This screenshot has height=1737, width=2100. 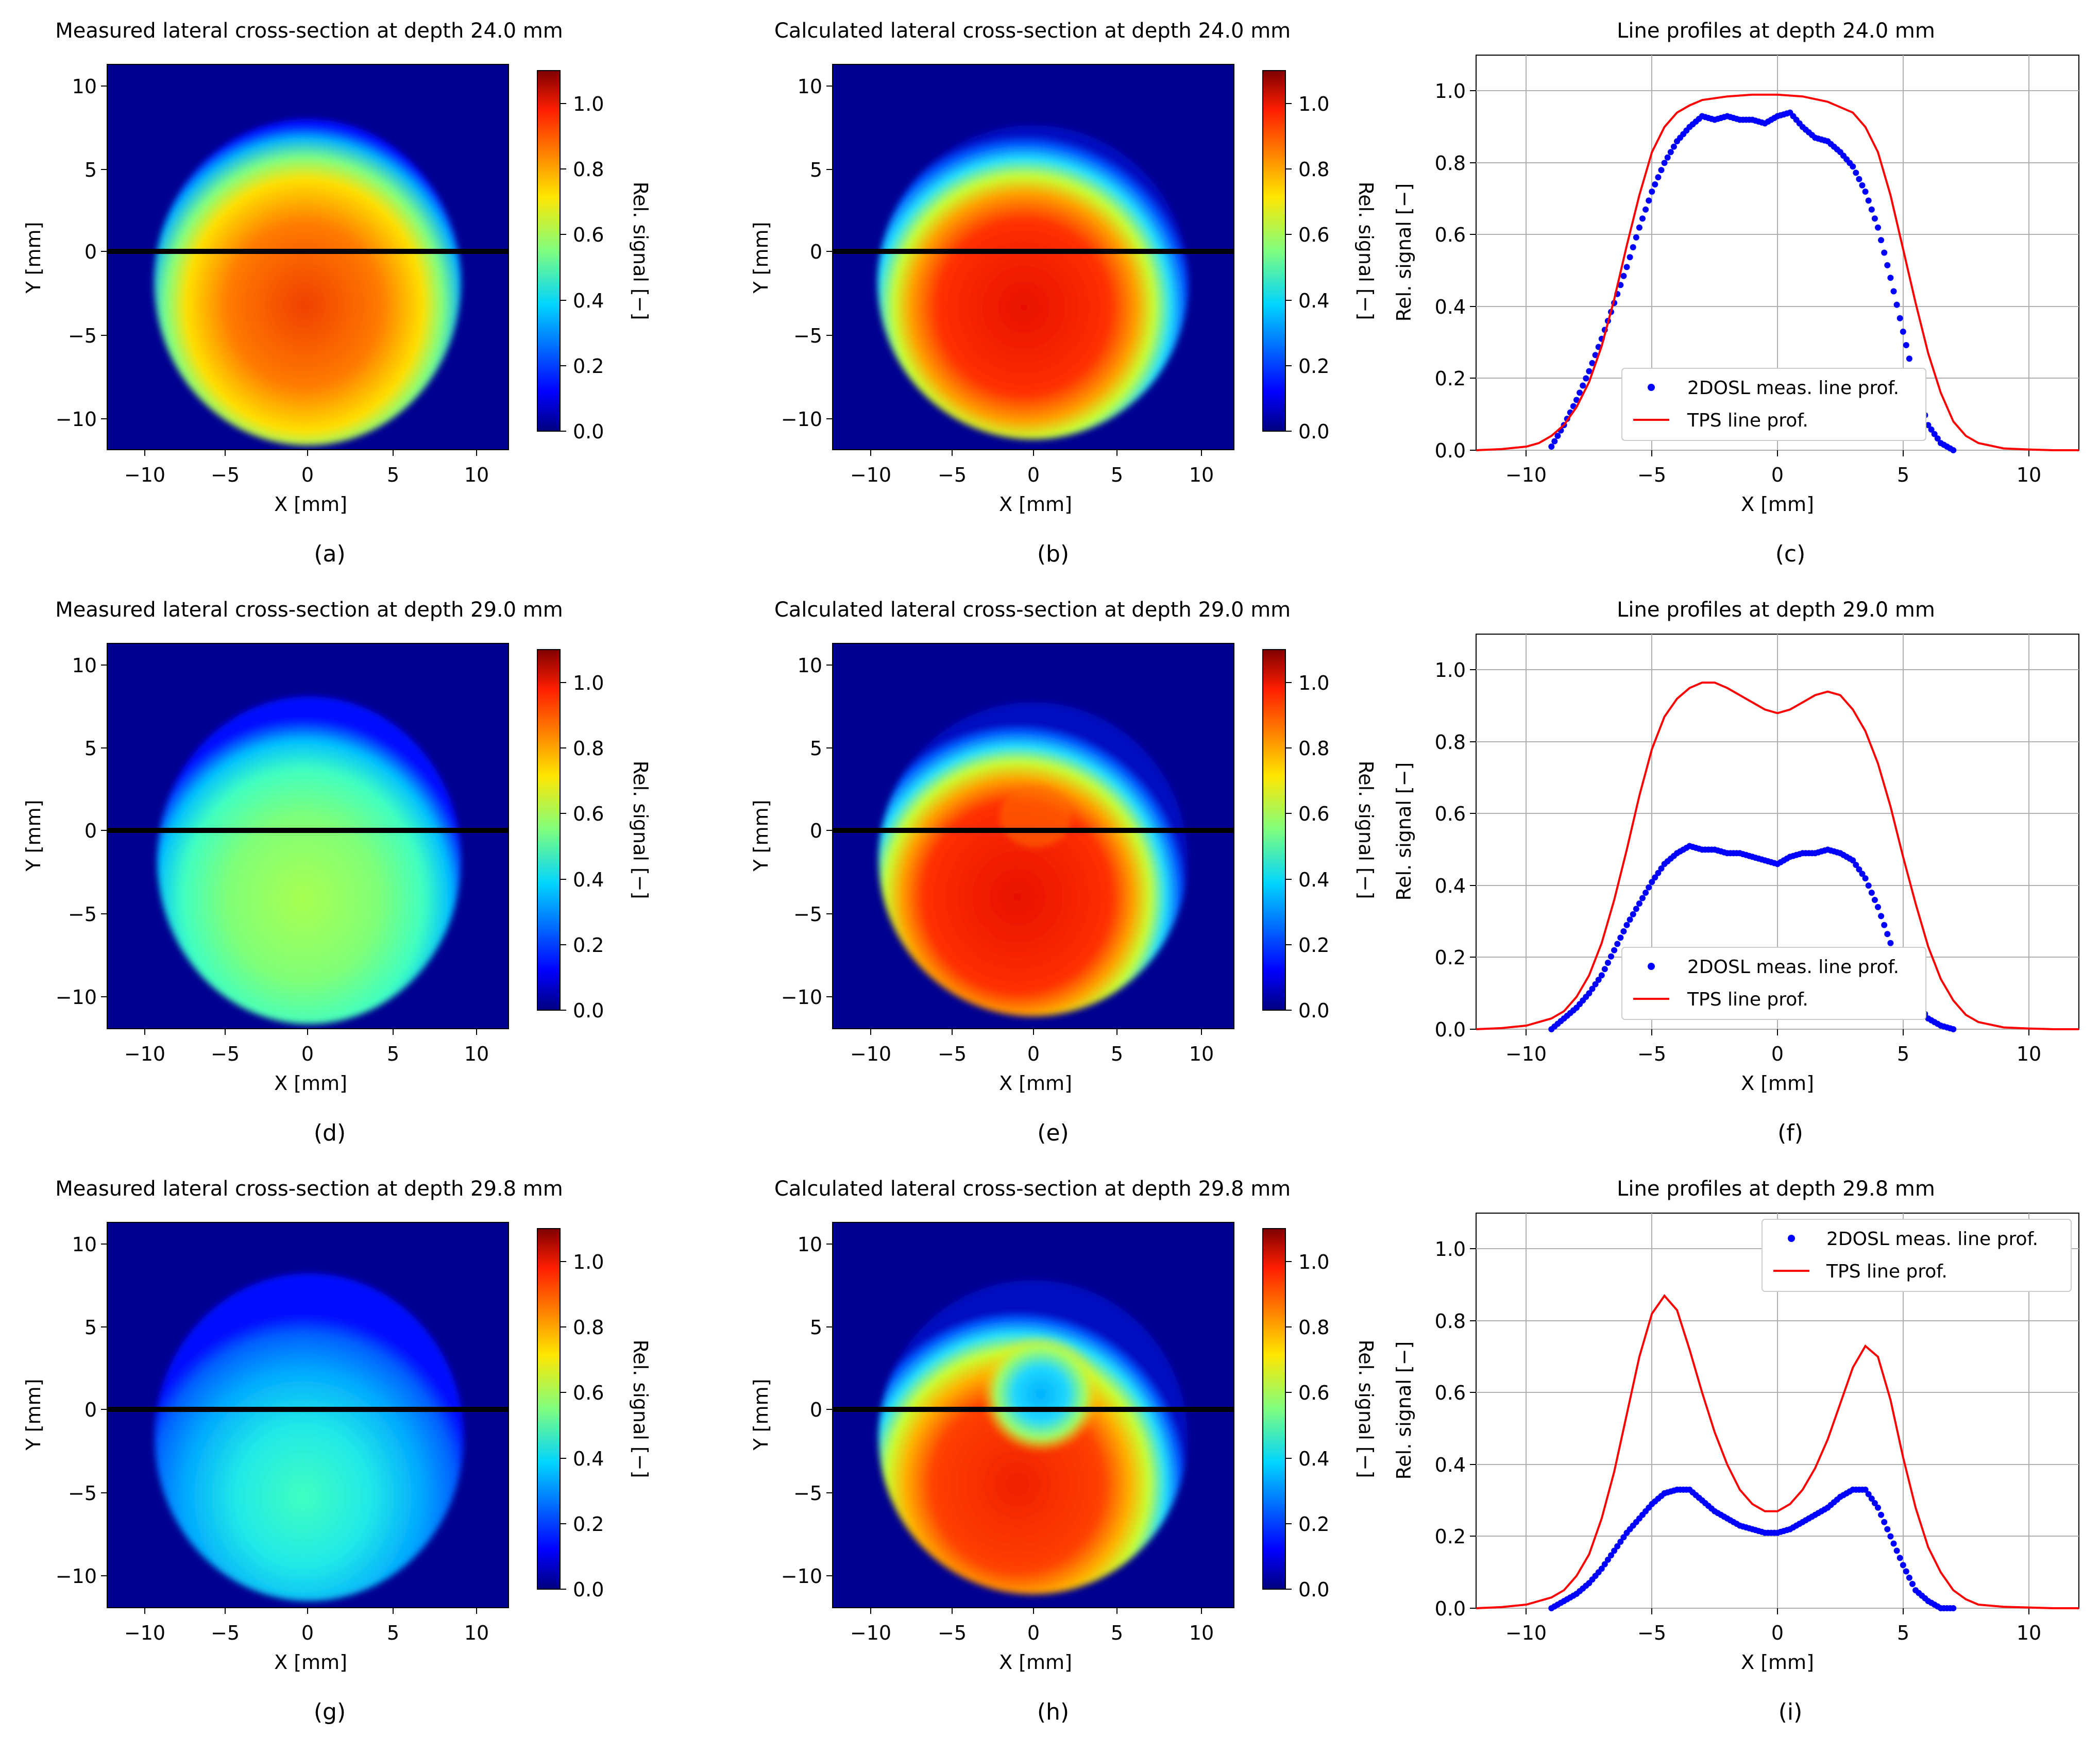 I want to click on y-ticks: 0.0 0.2 0.4 0.6 0.8 1.0, so click(x=1455, y=271).